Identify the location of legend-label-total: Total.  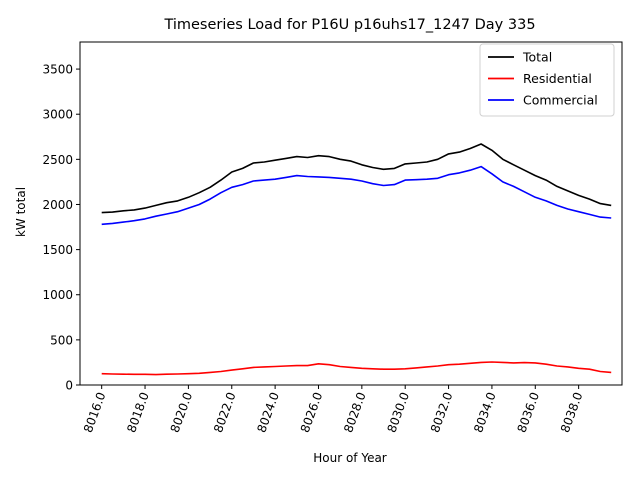
(537, 57).